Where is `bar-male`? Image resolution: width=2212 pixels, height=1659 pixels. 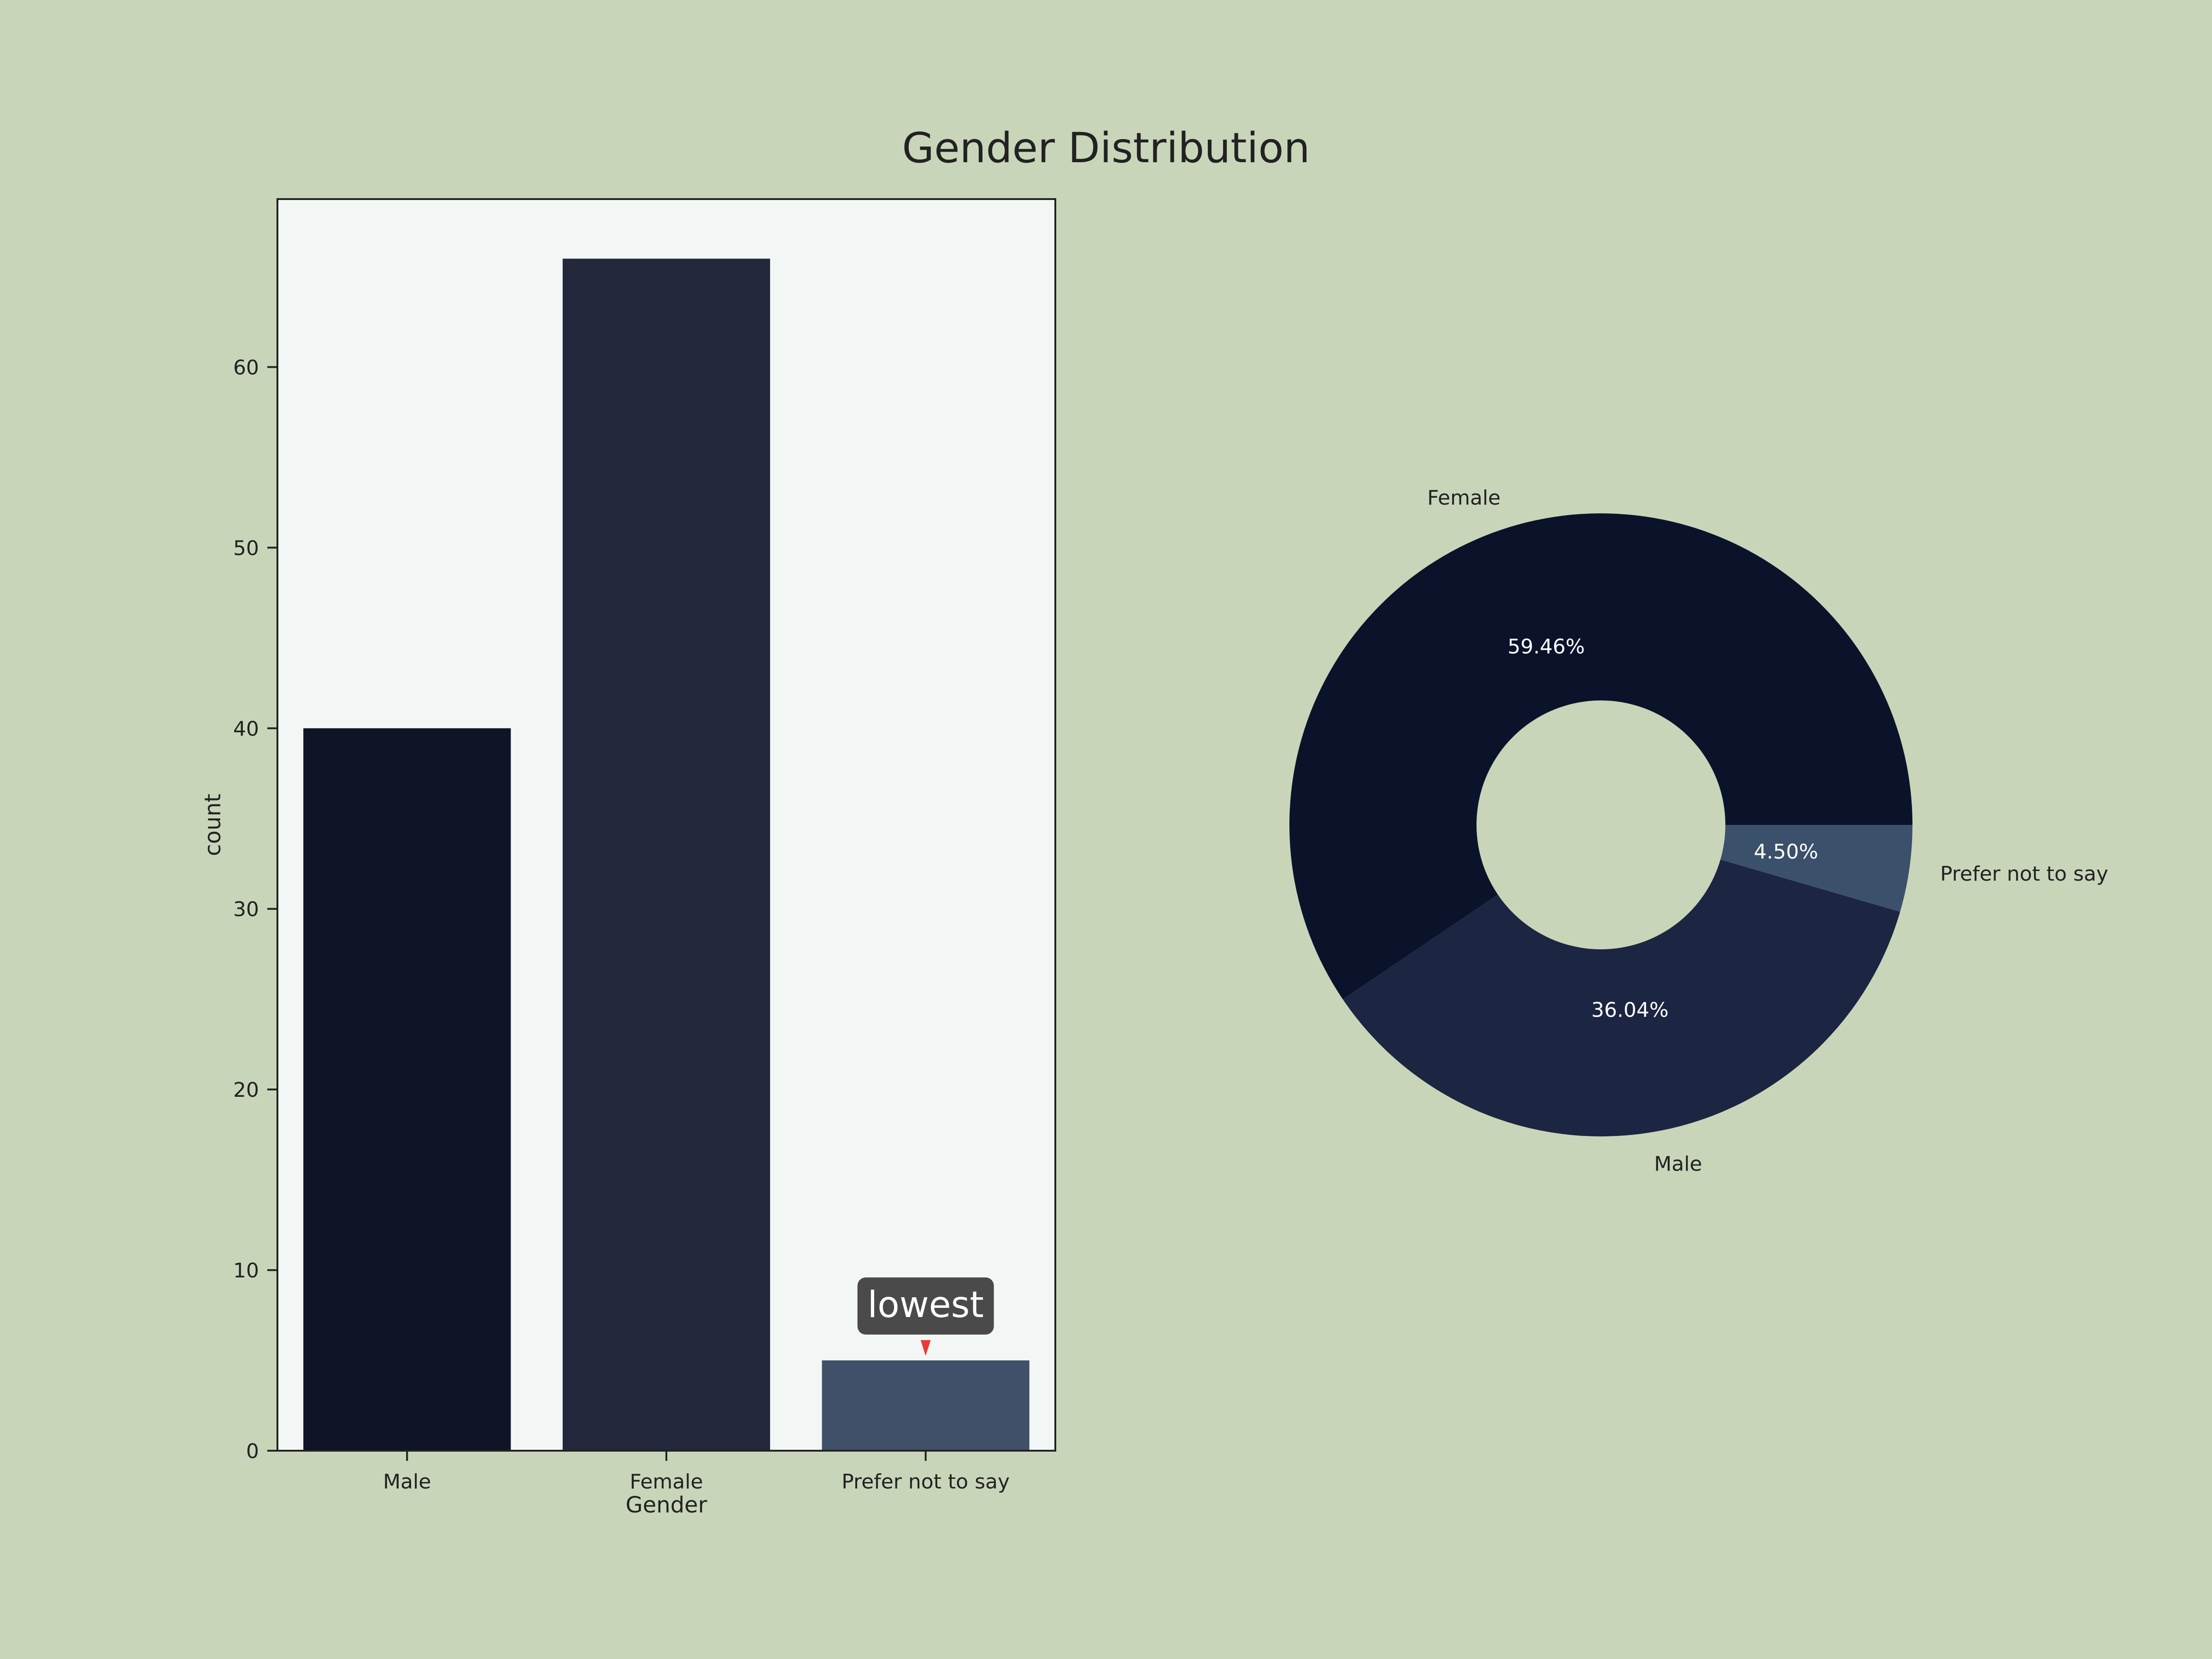
bar-male is located at coordinates (407, 1089).